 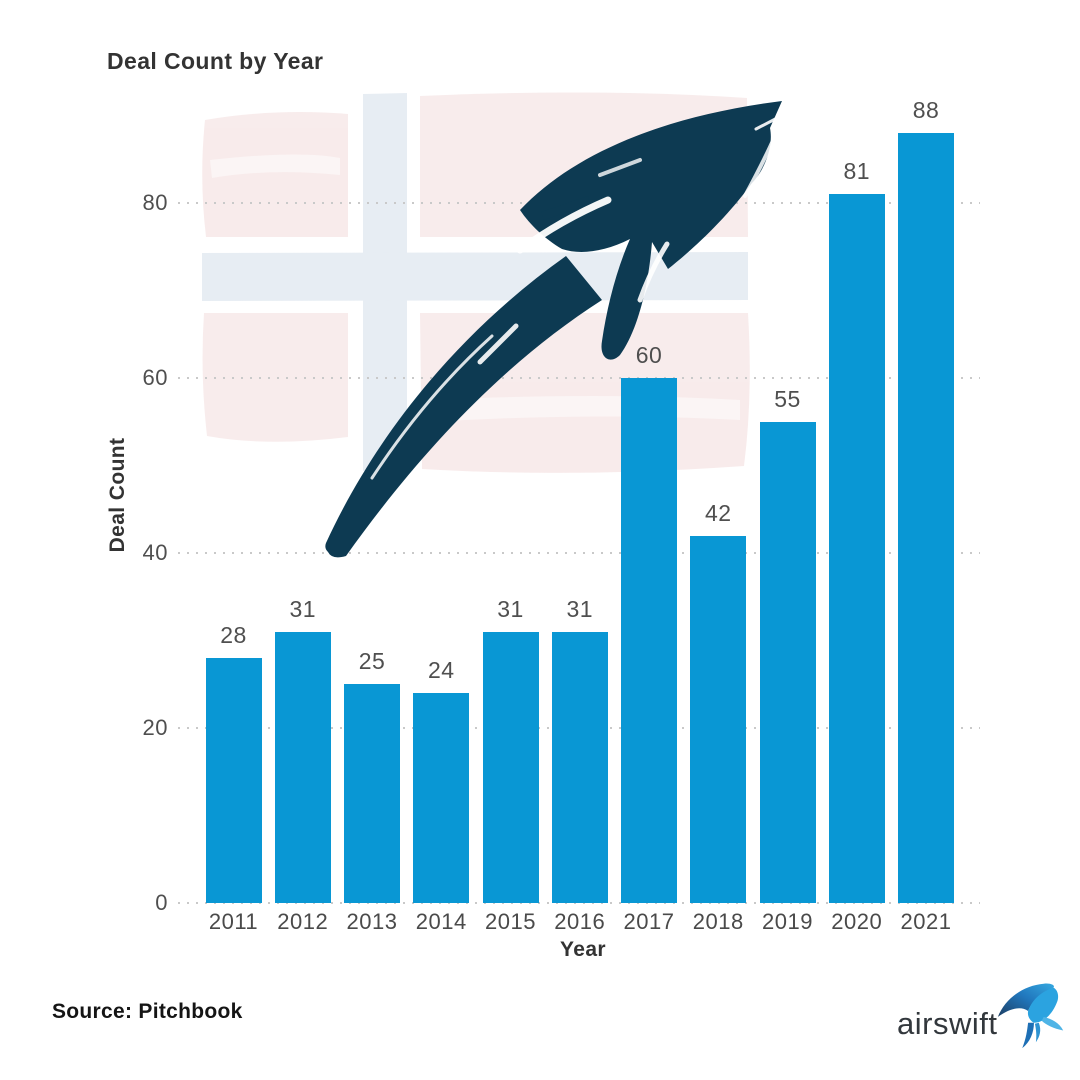 I want to click on y-tick-label-20: 20, so click(x=155, y=727).